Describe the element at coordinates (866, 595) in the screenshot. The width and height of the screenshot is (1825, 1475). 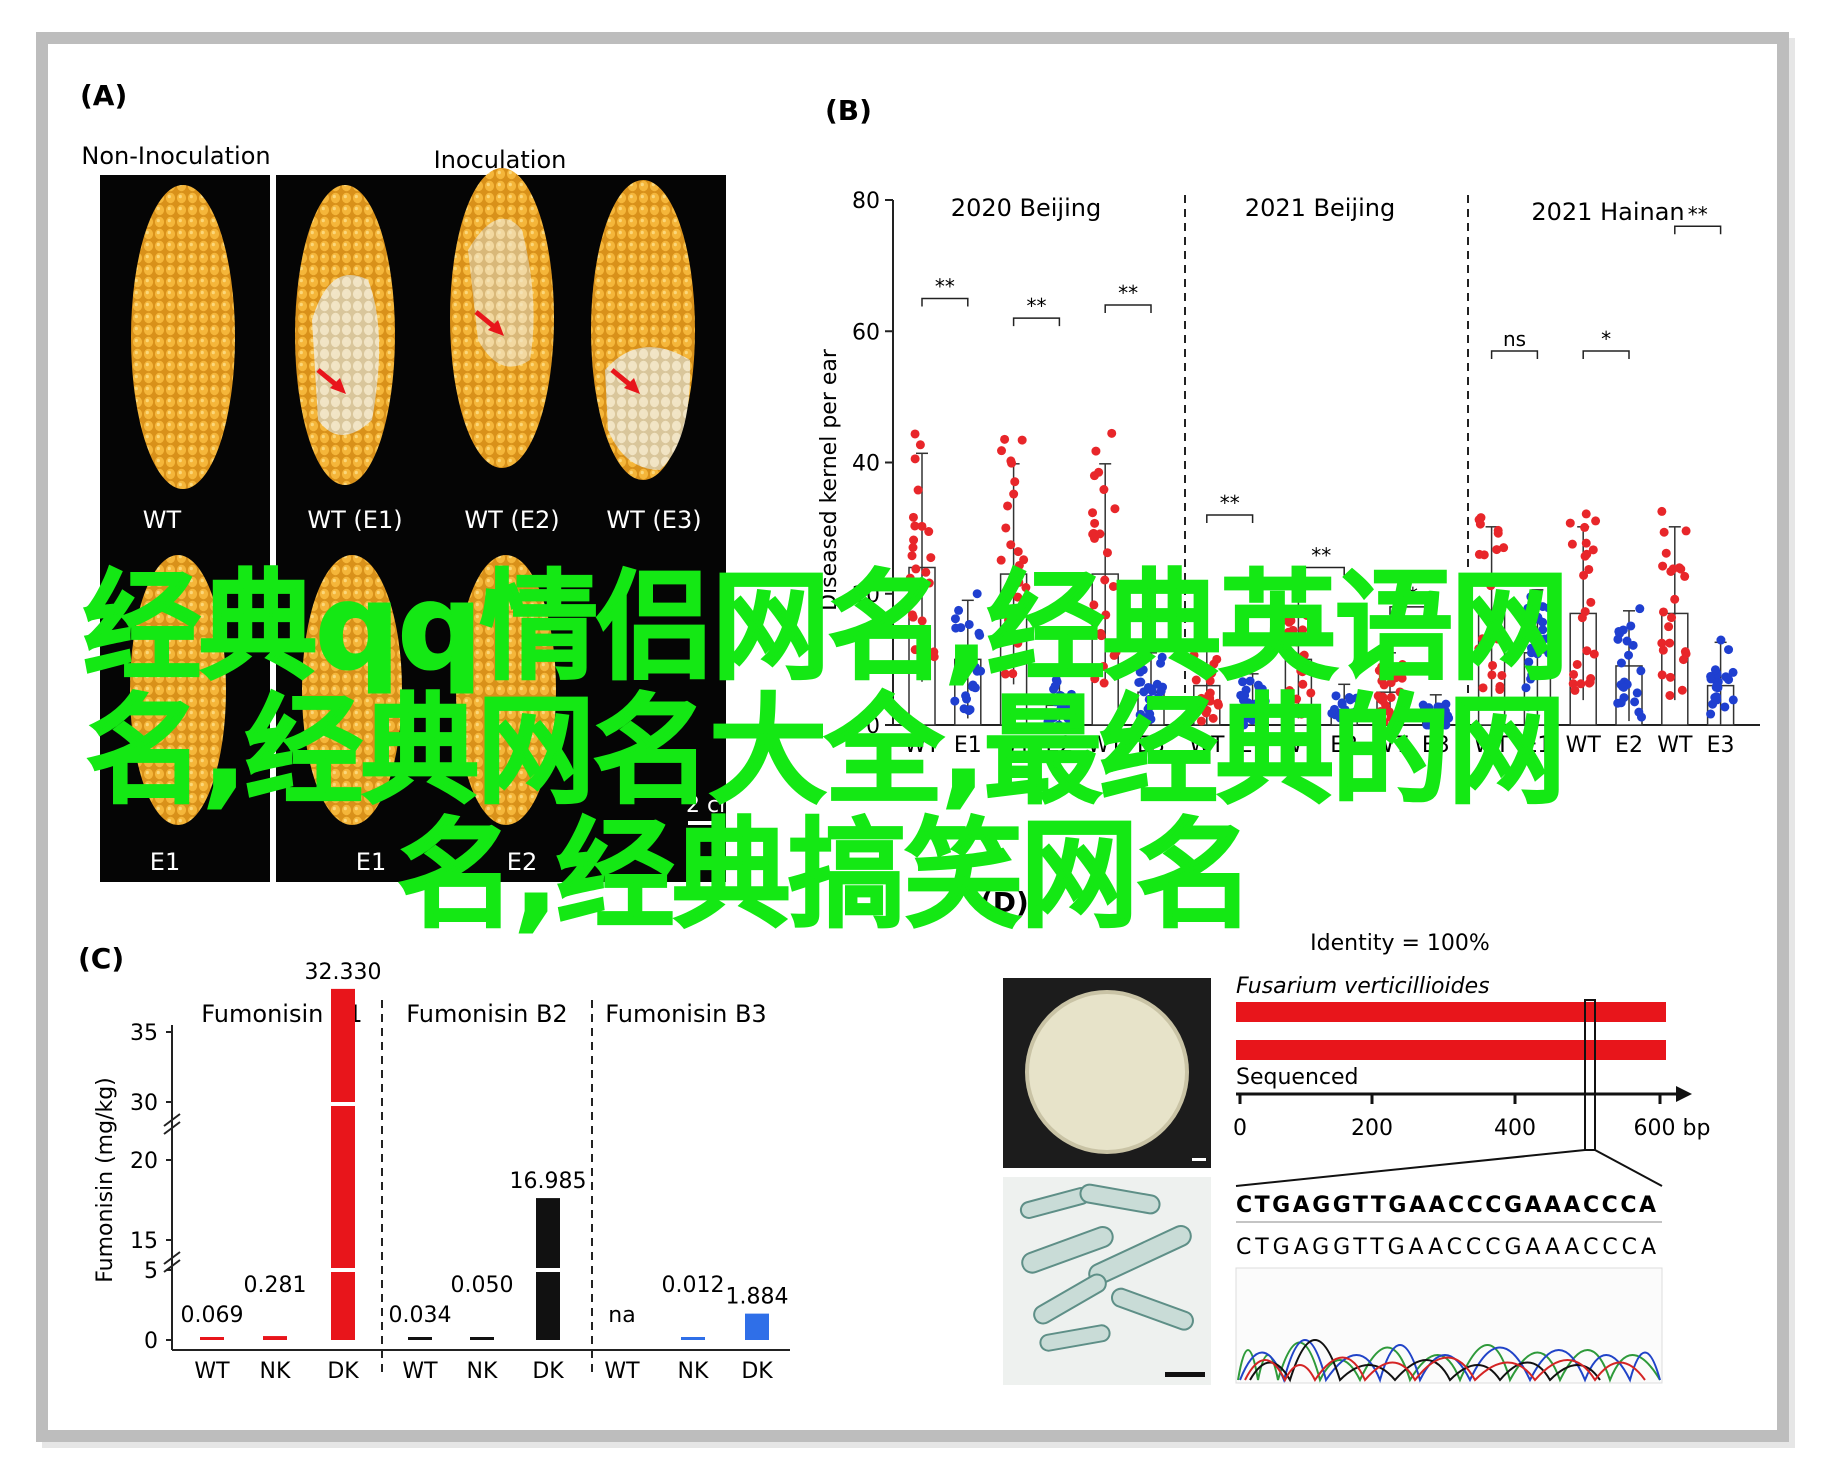
I see `y-tick-label: 20` at that location.